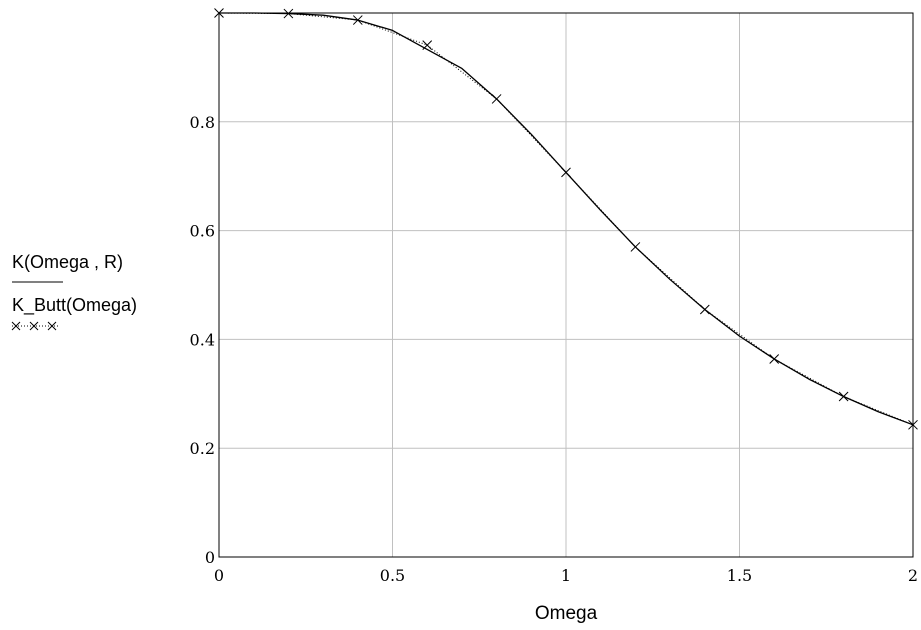 The width and height of the screenshot is (921, 630). What do you see at coordinates (202, 122) in the screenshot?
I see `y-tick-label-4: 0.8` at bounding box center [202, 122].